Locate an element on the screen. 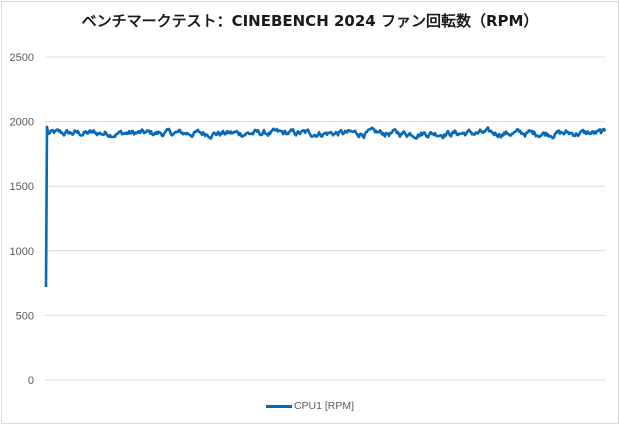 This screenshot has width=620, height=425. legend: CPU1 [RPM] is located at coordinates (310, 406).